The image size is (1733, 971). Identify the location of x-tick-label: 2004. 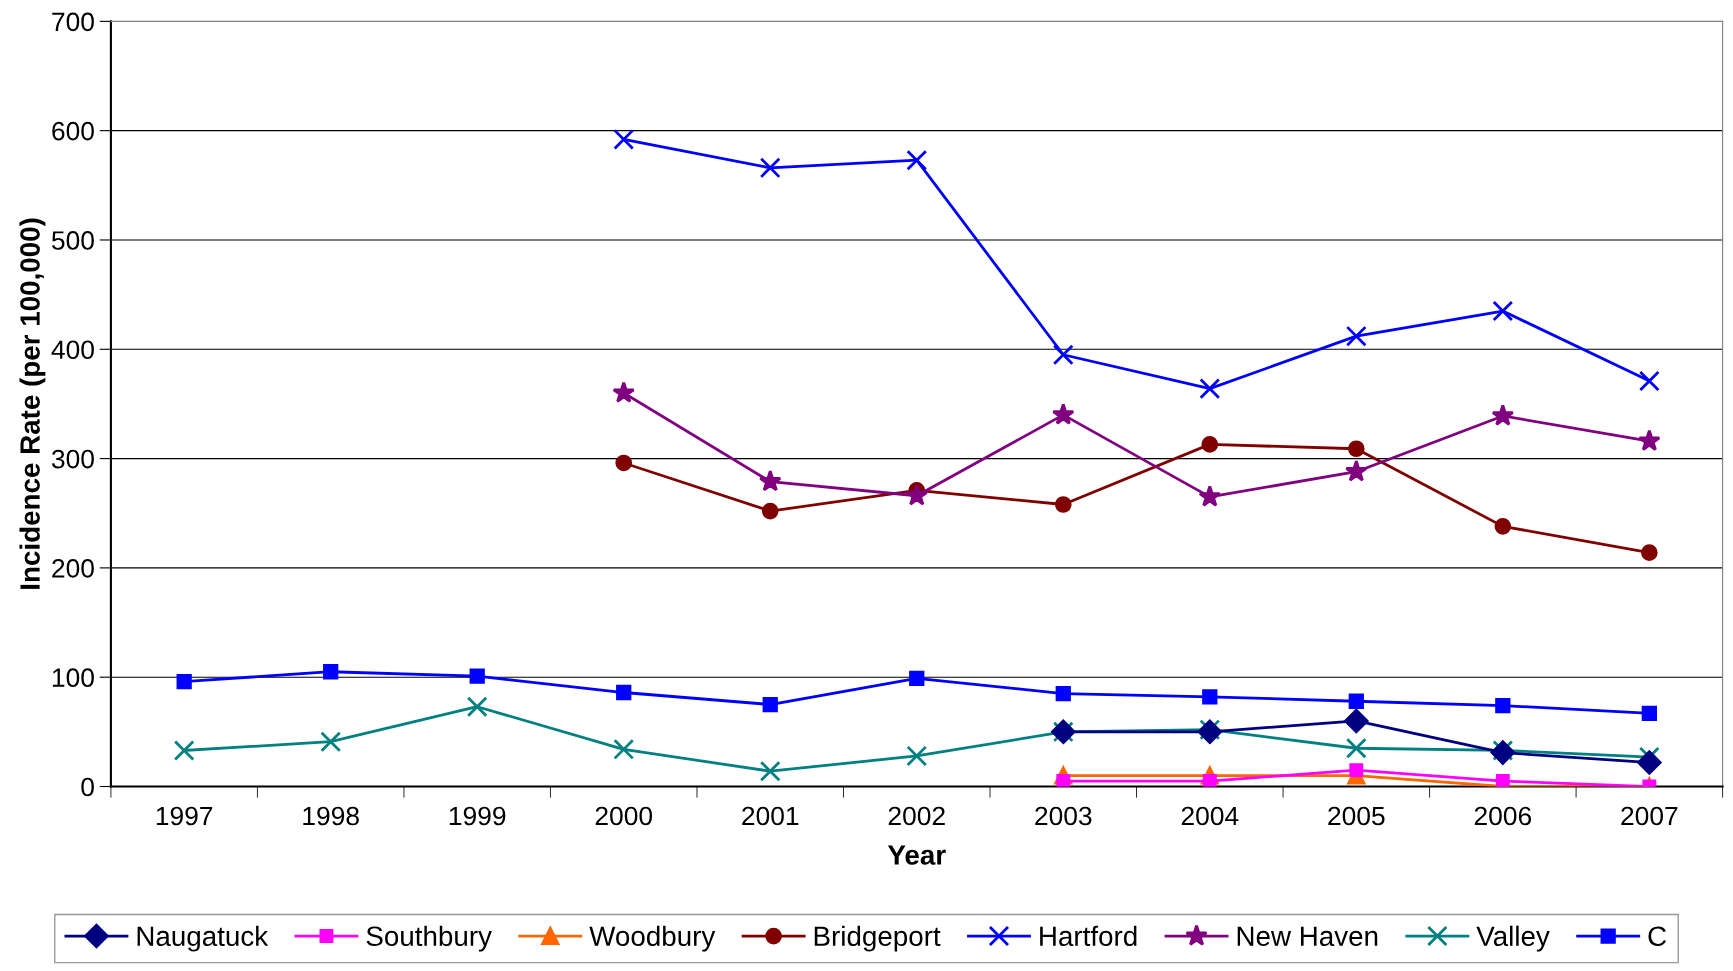
(1210, 816).